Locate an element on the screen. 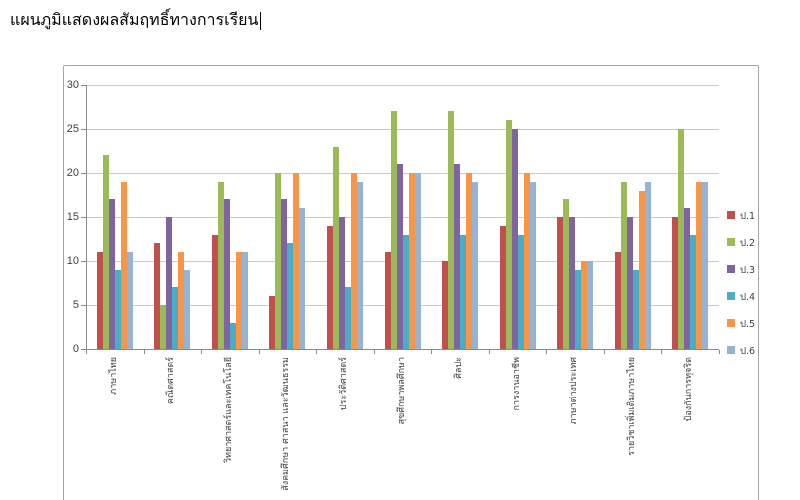 The height and width of the screenshot is (500, 800). bar-ป.3-category-3 is located at coordinates (227, 274).